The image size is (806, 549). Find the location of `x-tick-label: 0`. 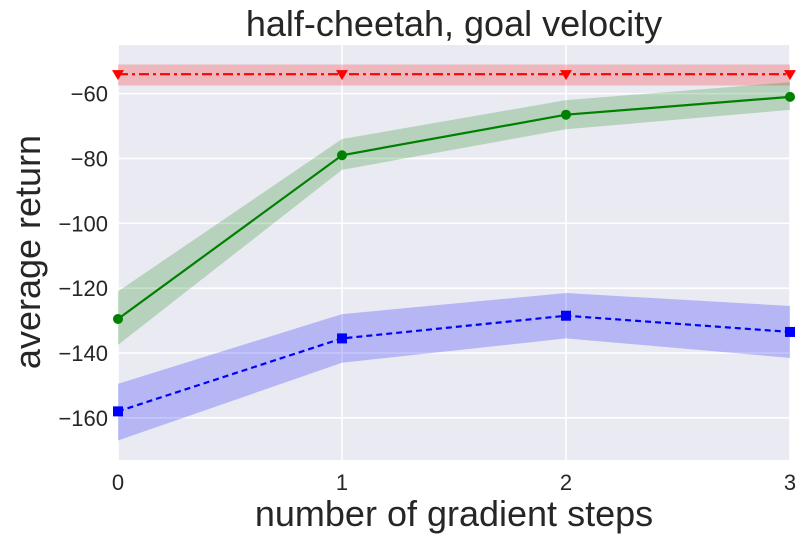

x-tick-label: 0 is located at coordinates (118, 482).